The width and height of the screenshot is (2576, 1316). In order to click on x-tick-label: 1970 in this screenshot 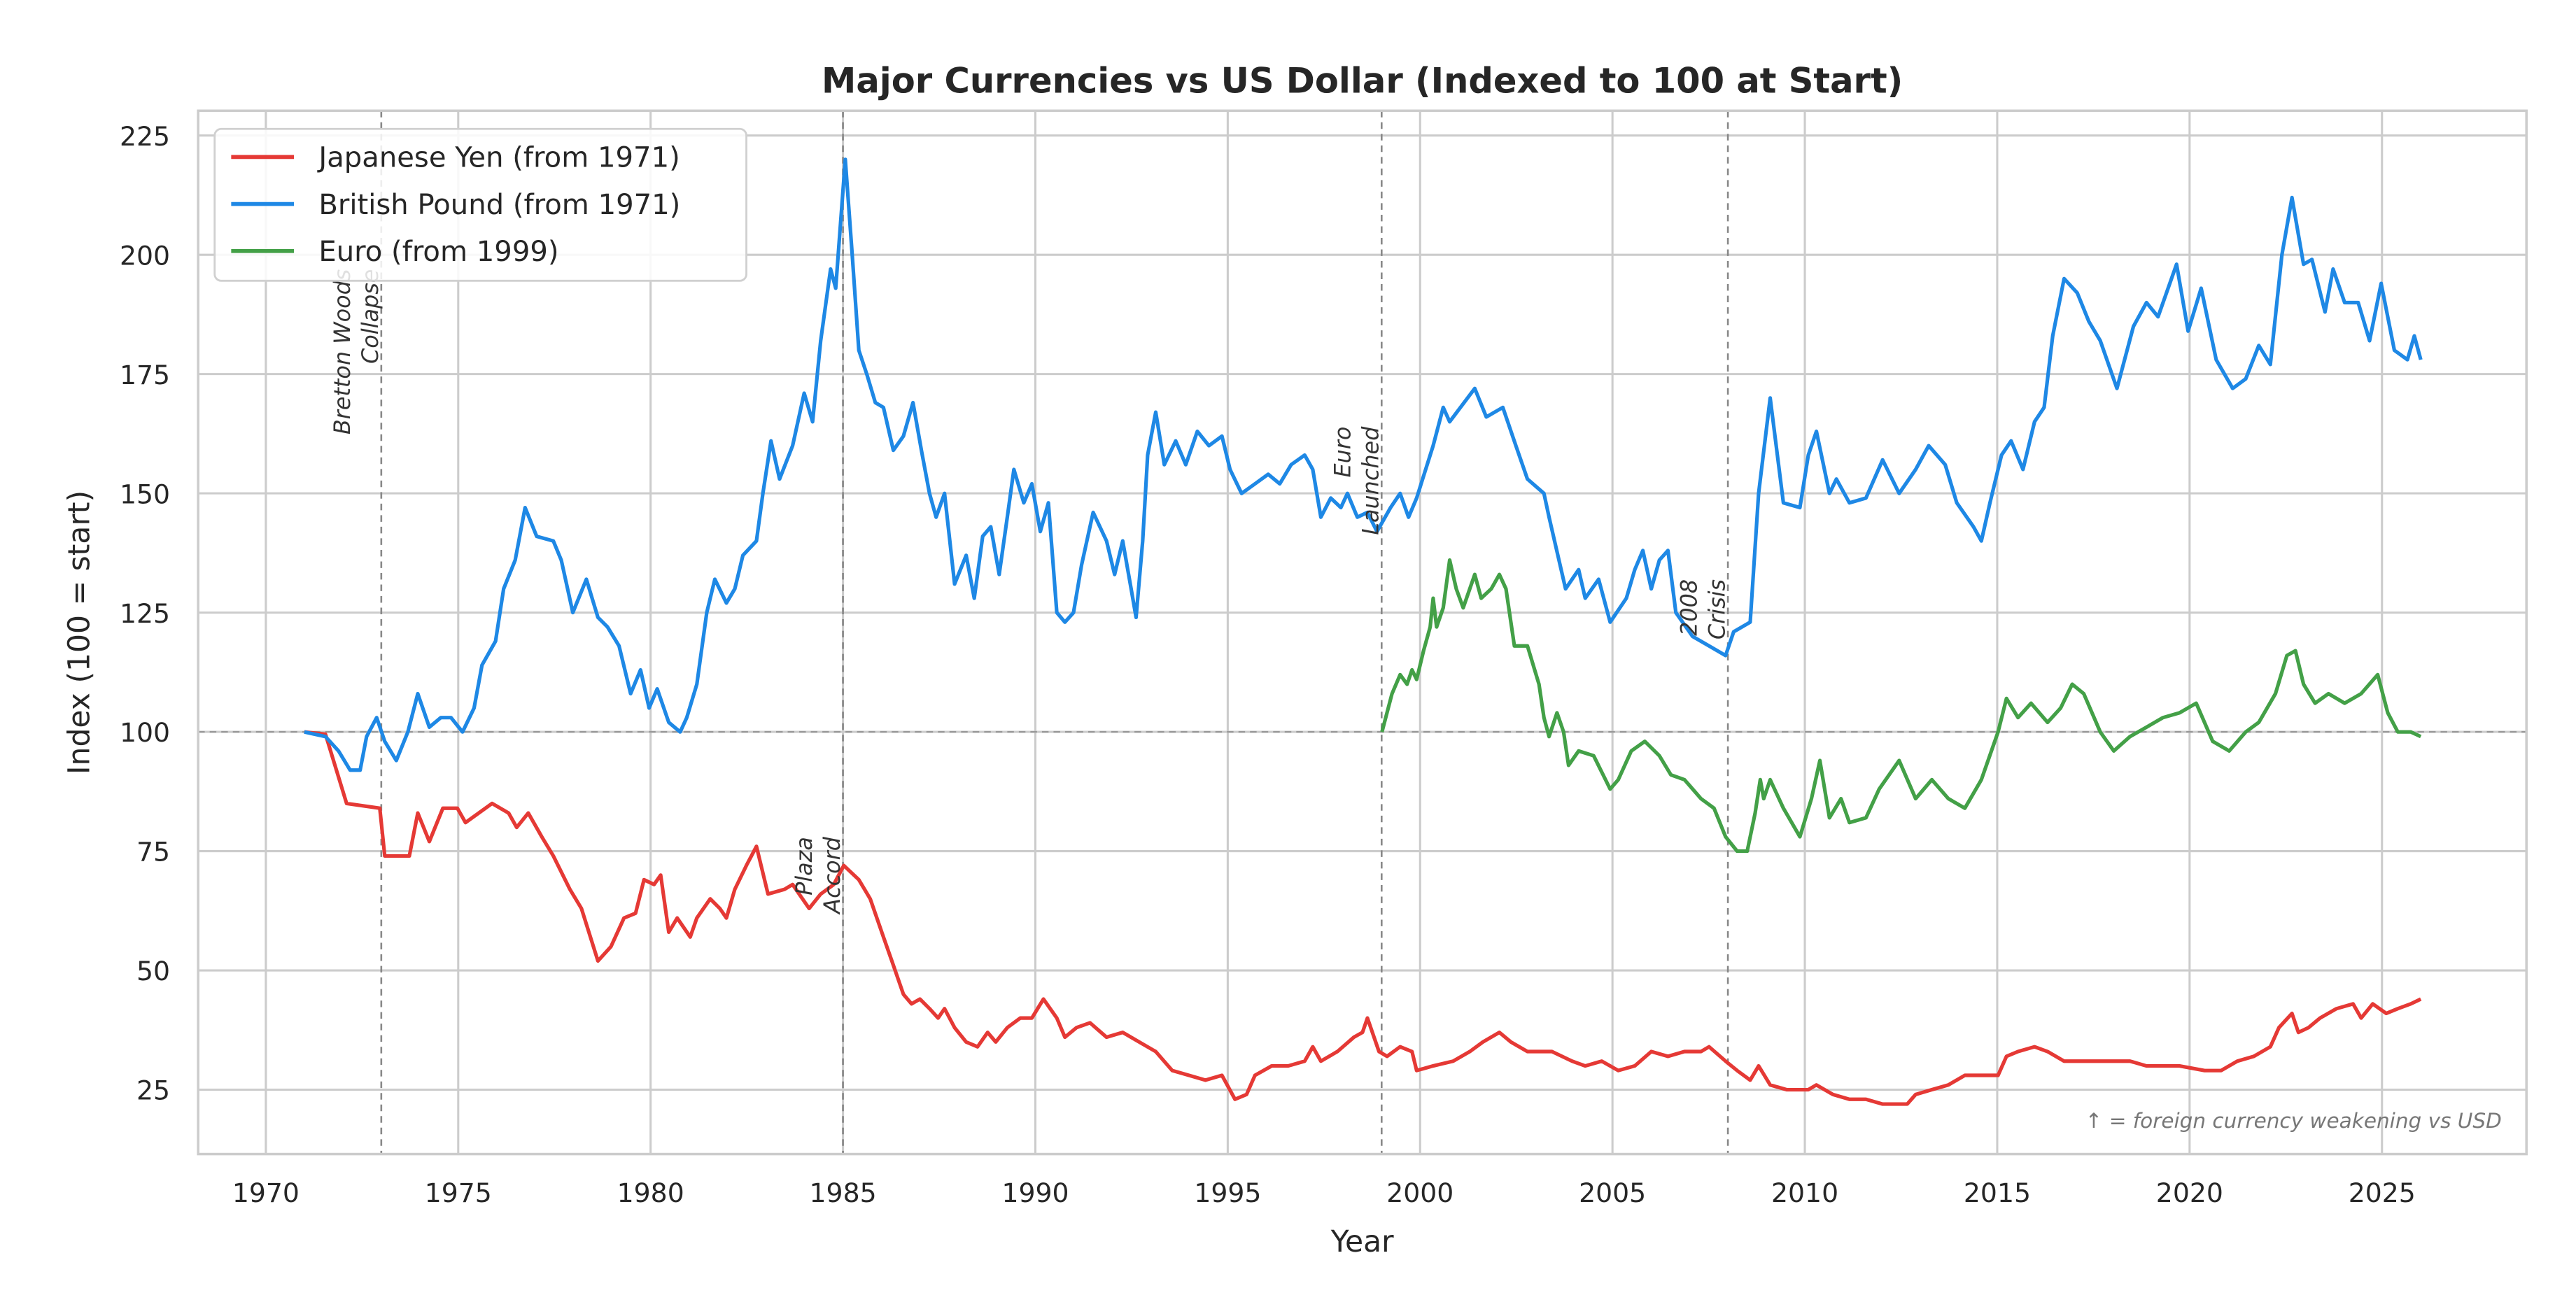, I will do `click(266, 1192)`.